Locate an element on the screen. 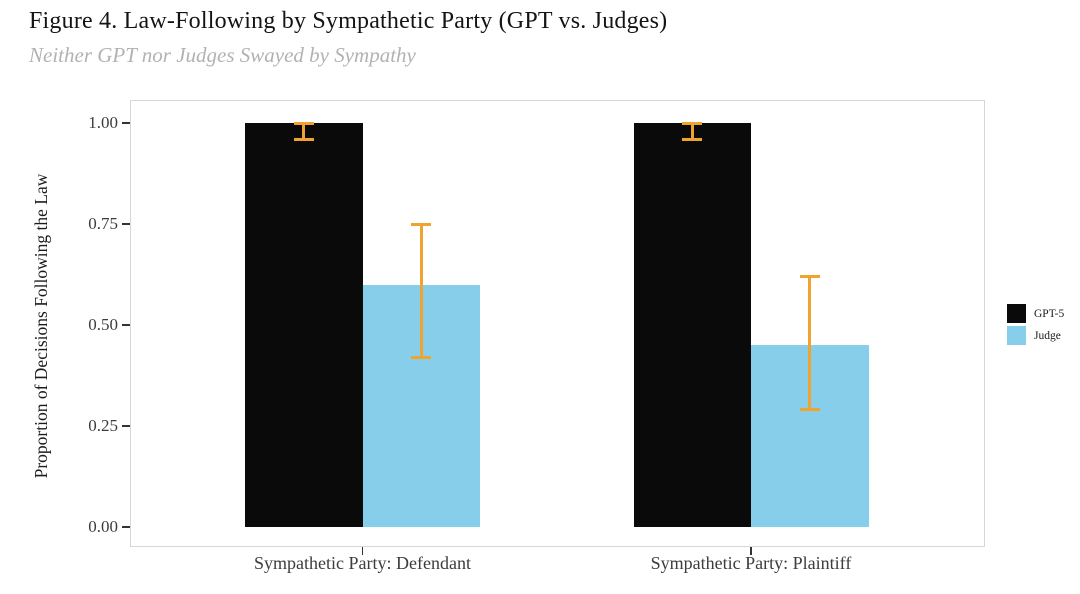 The height and width of the screenshot is (594, 1080). legend: GPT-5 Judge is located at coordinates (1035, 326).